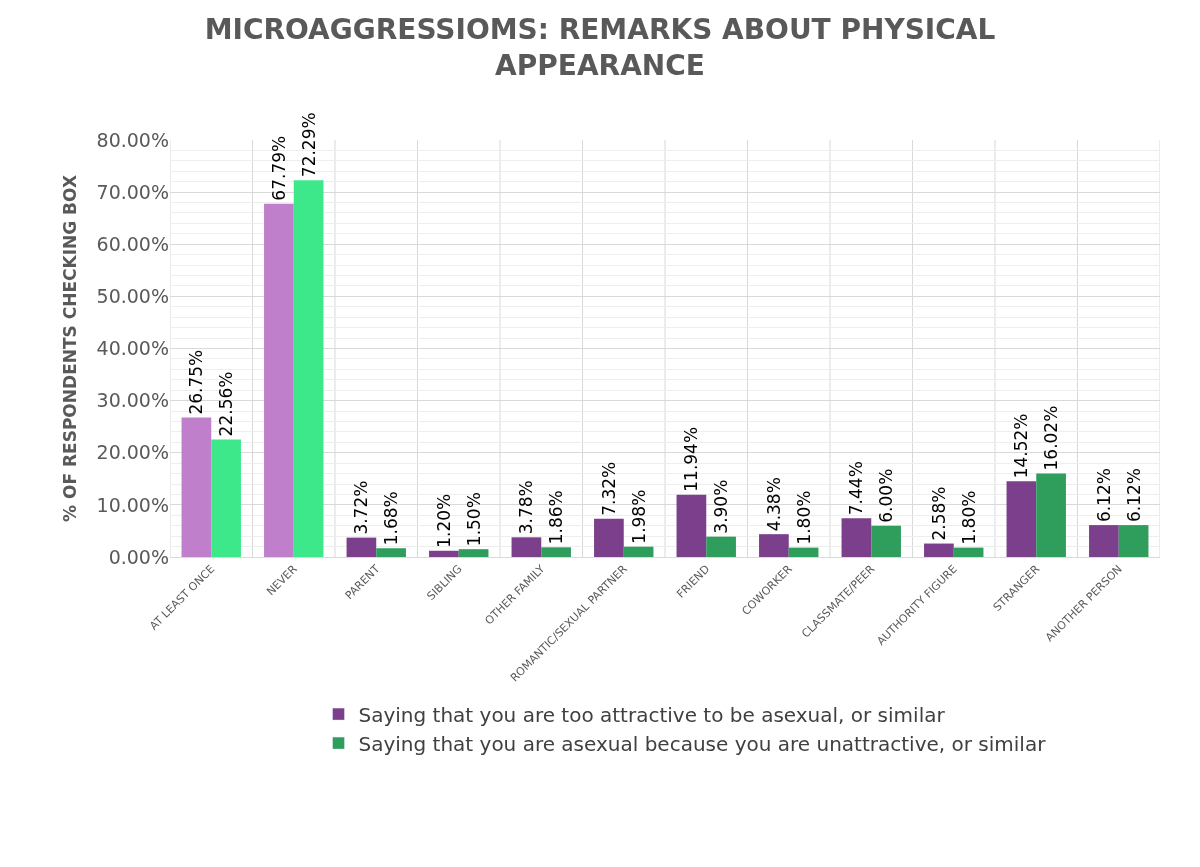 Image resolution: width=1200 pixels, height=867 pixels. What do you see at coordinates (132, 296) in the screenshot?
I see `y-tick-label: 50.00%` at bounding box center [132, 296].